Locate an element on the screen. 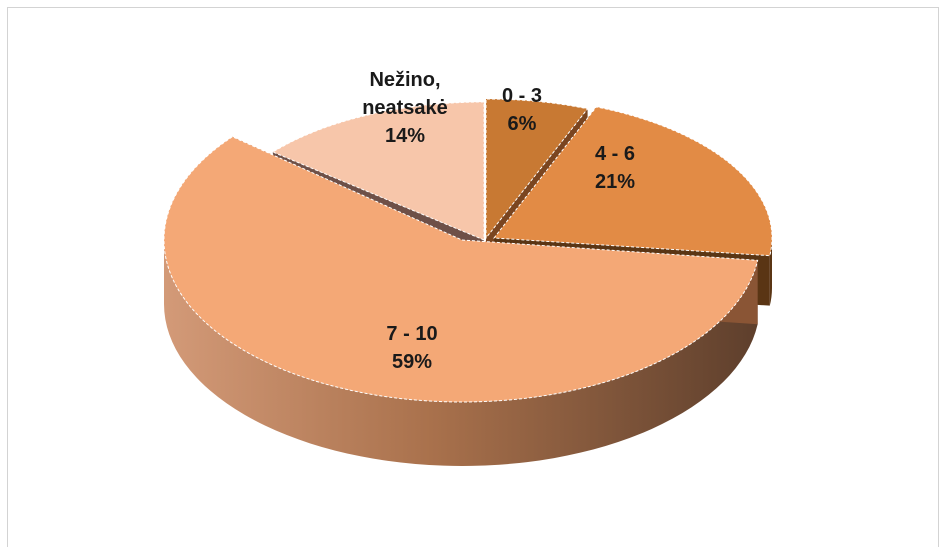  slice-category: Nežino, is located at coordinates (404, 80).